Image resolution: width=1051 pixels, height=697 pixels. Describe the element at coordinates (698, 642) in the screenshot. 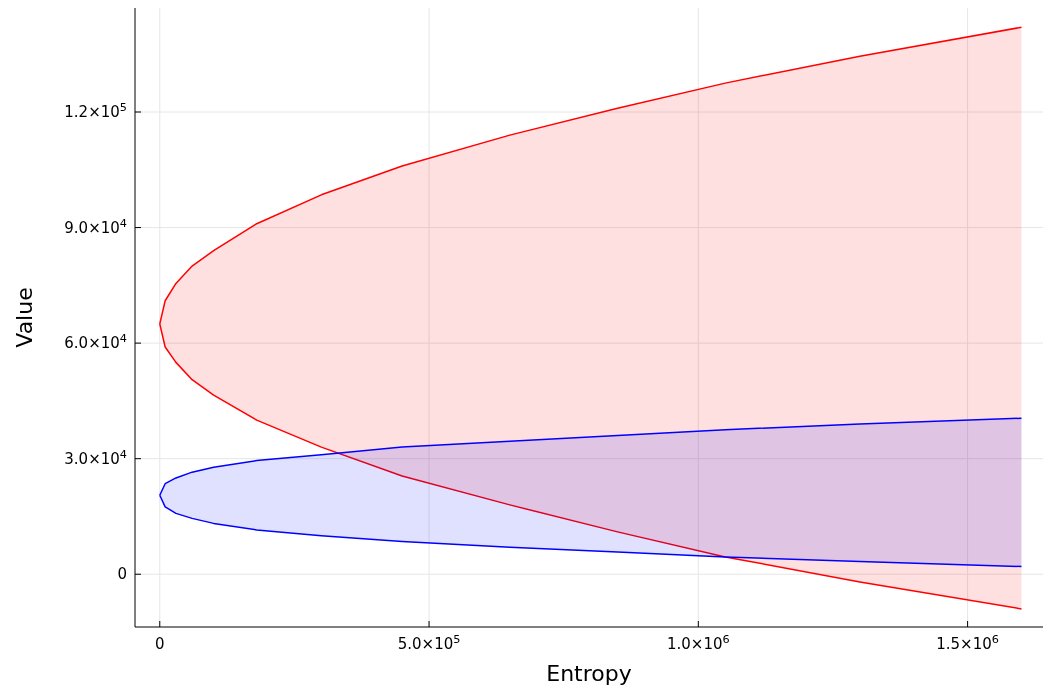

I see `x-tick-label: 1.0×10$^{6}$` at that location.